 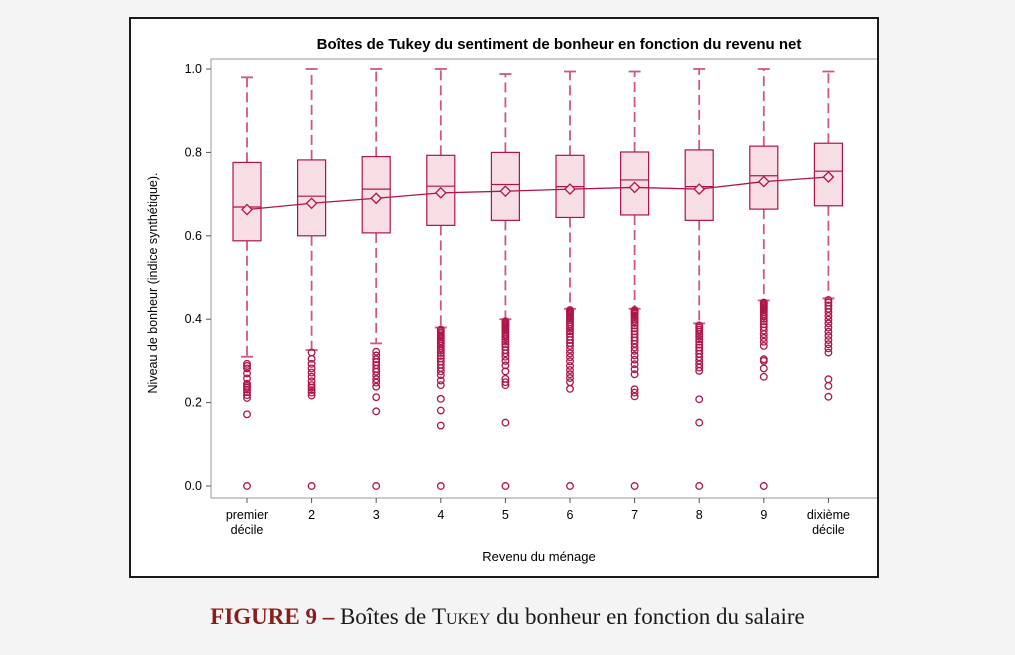 I want to click on x-tick-label: 2, so click(x=311, y=515).